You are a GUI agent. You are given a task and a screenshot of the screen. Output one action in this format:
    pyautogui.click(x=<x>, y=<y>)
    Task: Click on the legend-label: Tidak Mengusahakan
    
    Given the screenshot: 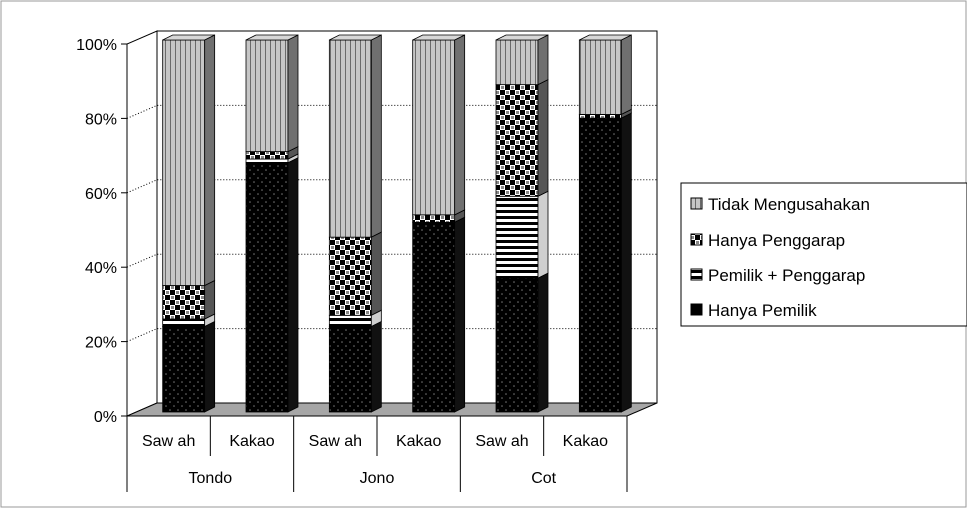 What is the action you would take?
    pyautogui.click(x=789, y=204)
    